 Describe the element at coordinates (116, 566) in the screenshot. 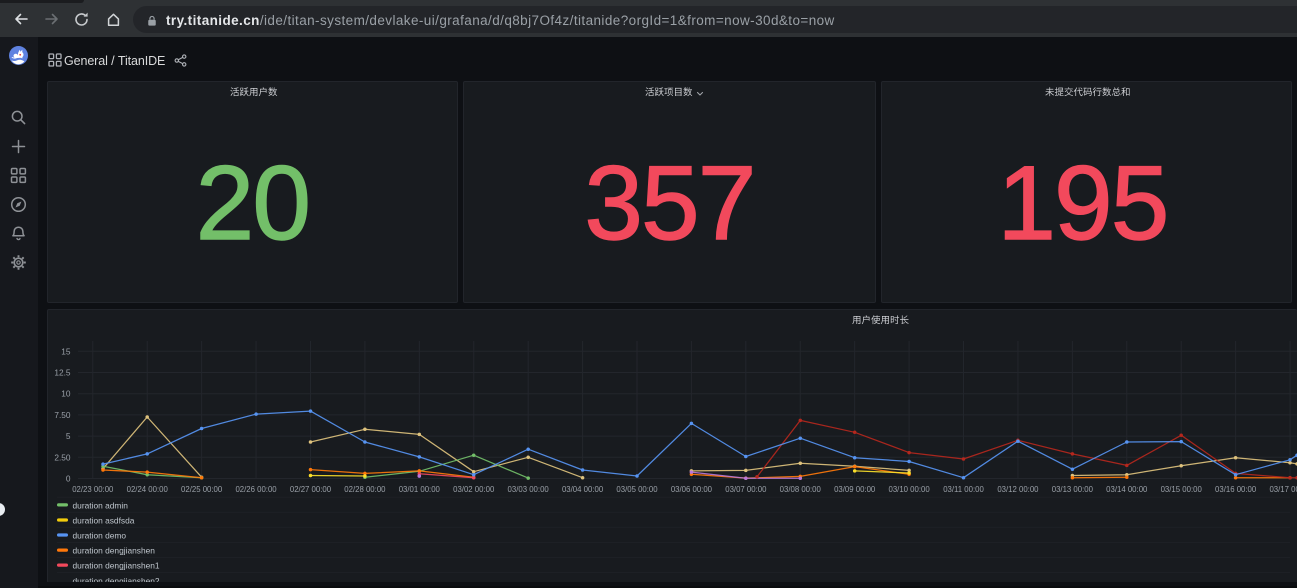

I see `svg-text: duration dengjianshen1` at that location.